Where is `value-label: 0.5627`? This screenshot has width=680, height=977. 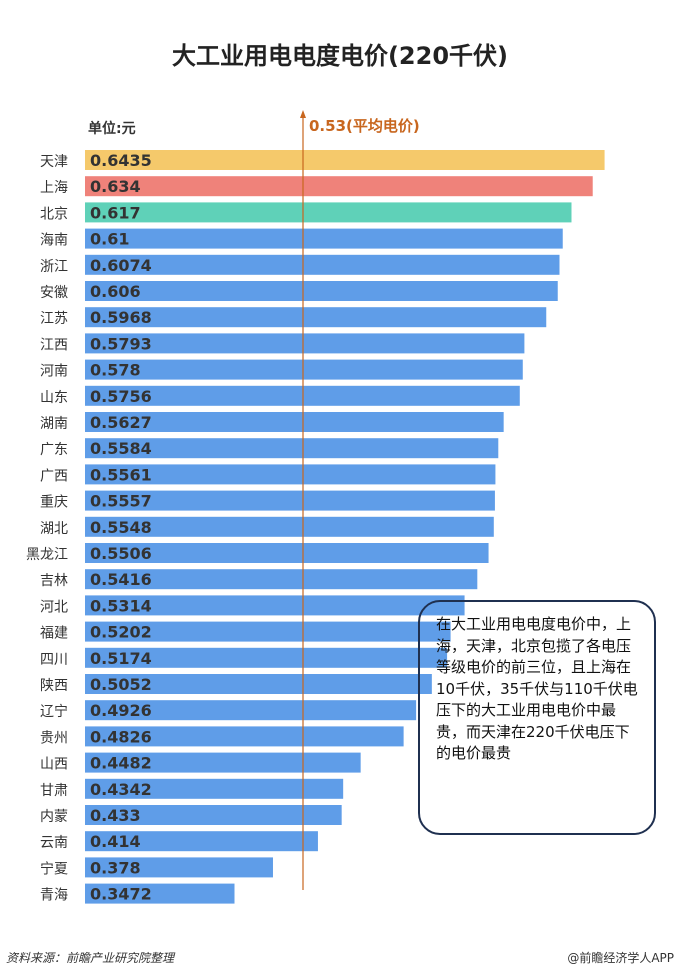
value-label: 0.5627 is located at coordinates (121, 422).